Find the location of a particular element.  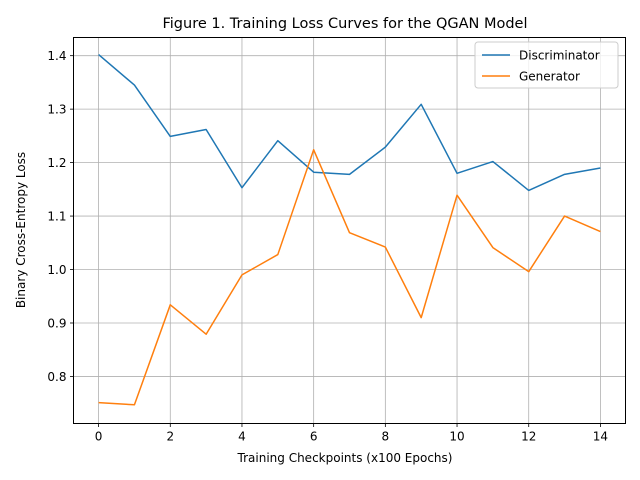

y-tick-label: 1.2 is located at coordinates (56, 163).